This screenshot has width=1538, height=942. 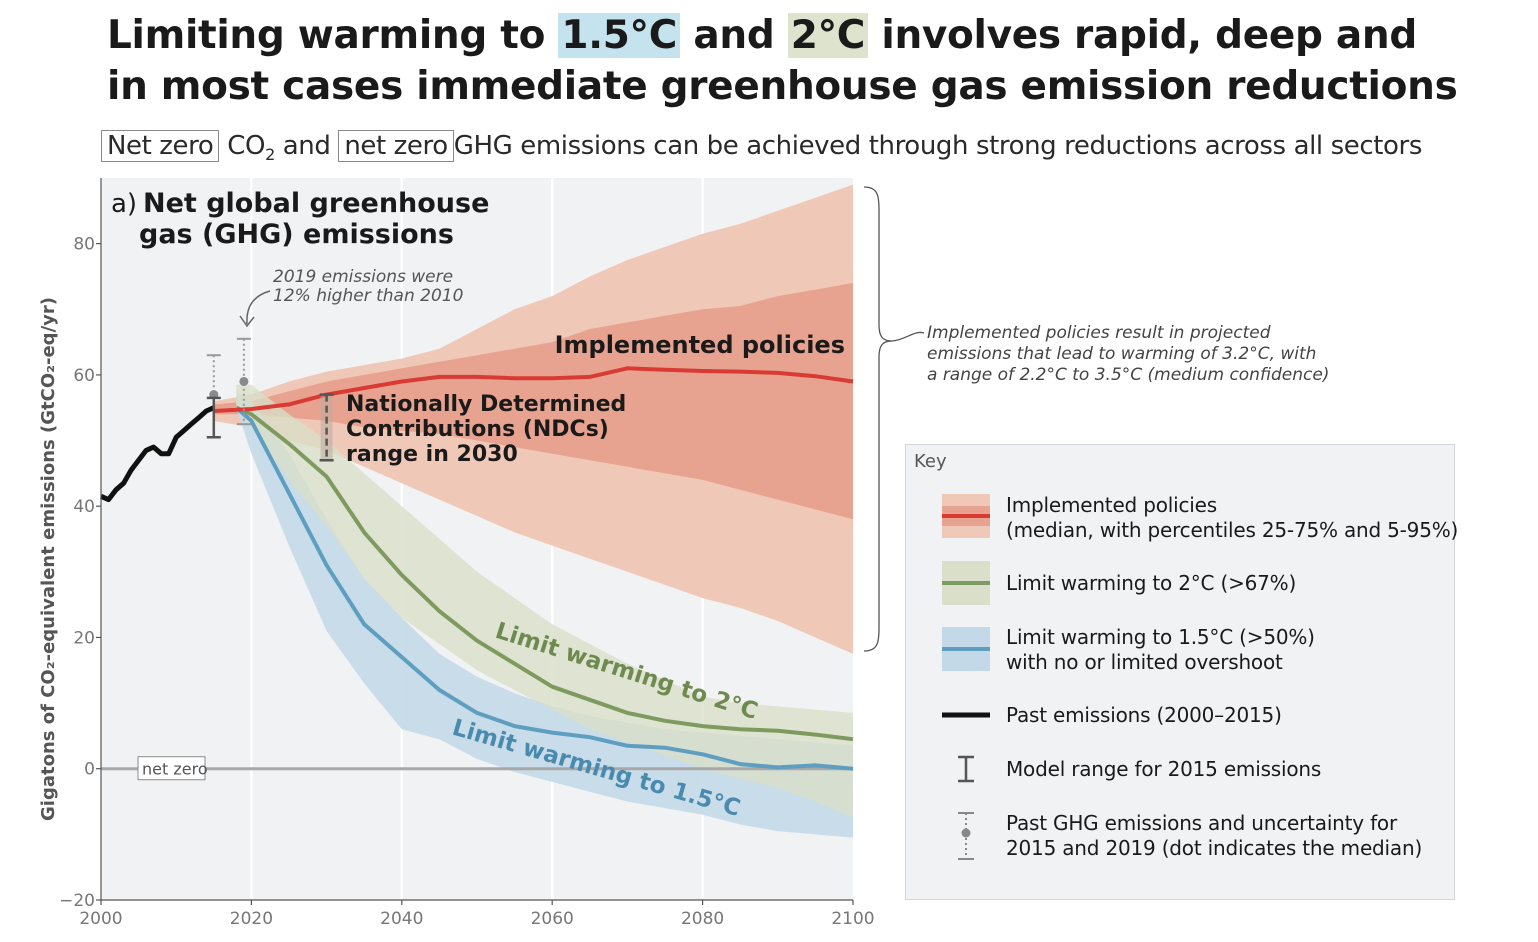 What do you see at coordinates (486, 404) in the screenshot?
I see `ndc-label-line-1: Nationally Determined` at bounding box center [486, 404].